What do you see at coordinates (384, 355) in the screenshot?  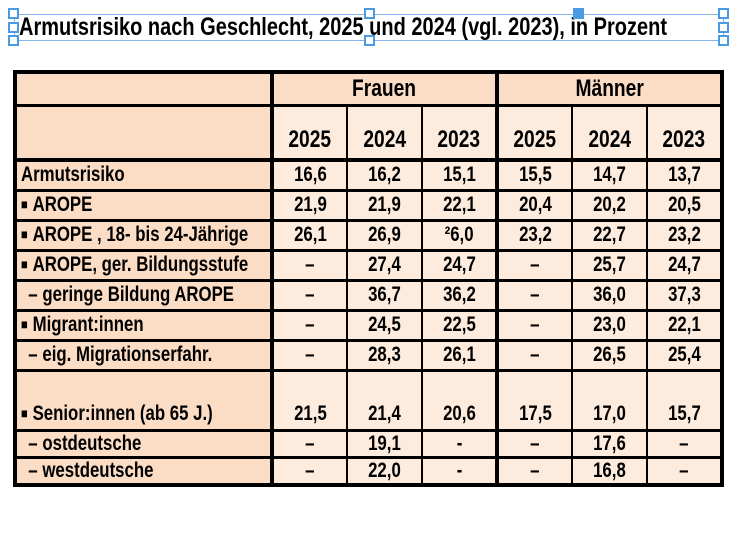 I see `value-cell: 28,3` at bounding box center [384, 355].